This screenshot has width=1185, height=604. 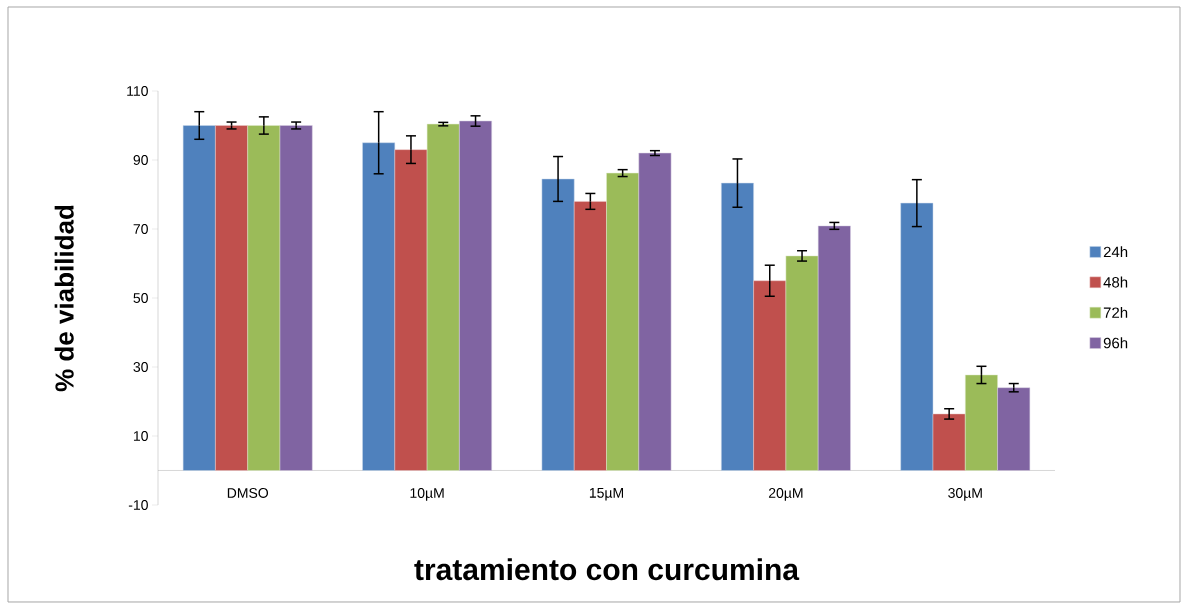 I want to click on legend-label: 24h, so click(x=1115, y=252).